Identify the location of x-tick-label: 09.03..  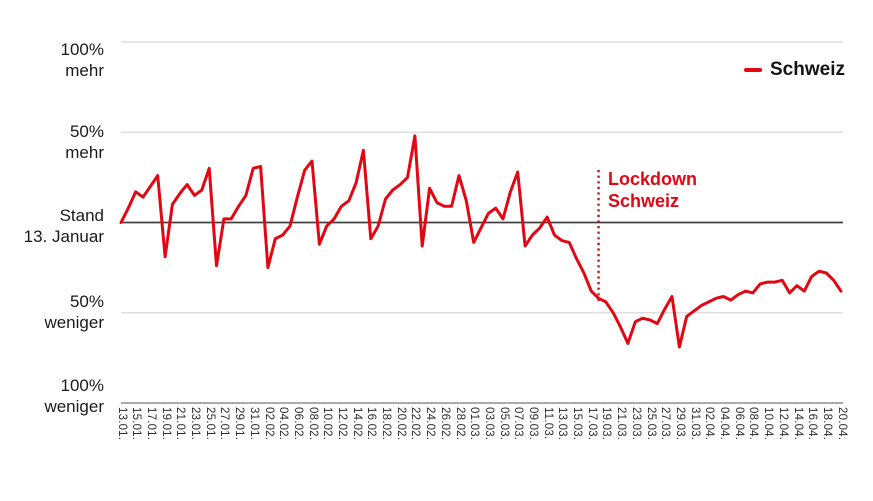
(533, 424).